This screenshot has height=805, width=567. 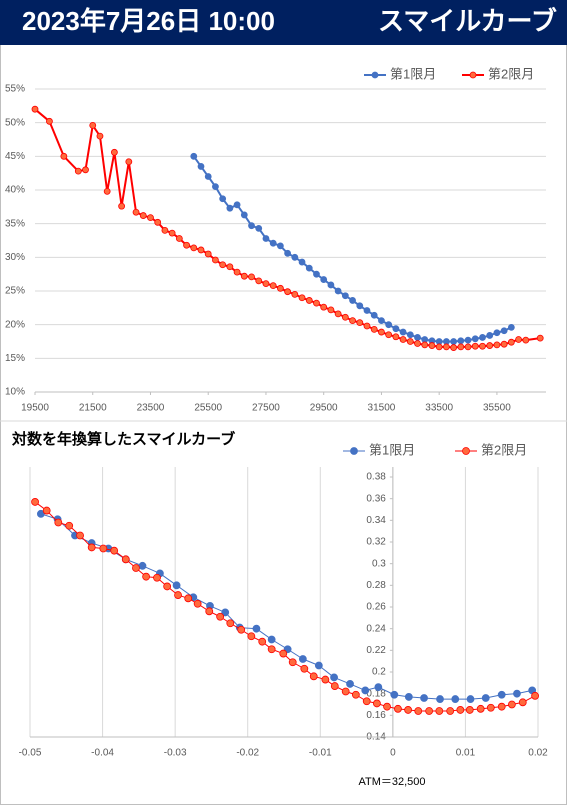 What do you see at coordinates (376, 607) in the screenshot?
I see `y-tick-label: 0.26` at bounding box center [376, 607].